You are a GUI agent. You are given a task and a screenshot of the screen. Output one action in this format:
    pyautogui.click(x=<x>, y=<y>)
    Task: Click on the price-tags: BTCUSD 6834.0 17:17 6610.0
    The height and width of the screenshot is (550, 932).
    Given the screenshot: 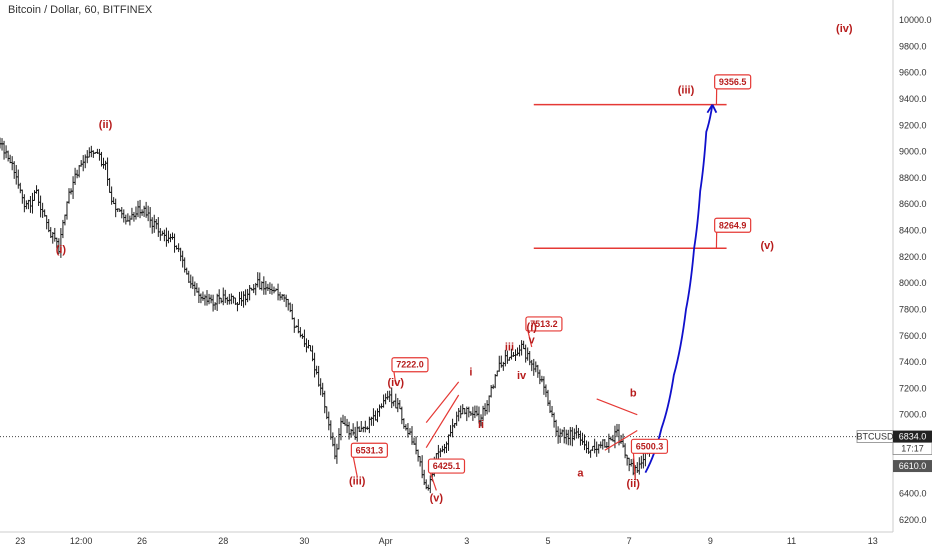 What is the action you would take?
    pyautogui.click(x=894, y=451)
    